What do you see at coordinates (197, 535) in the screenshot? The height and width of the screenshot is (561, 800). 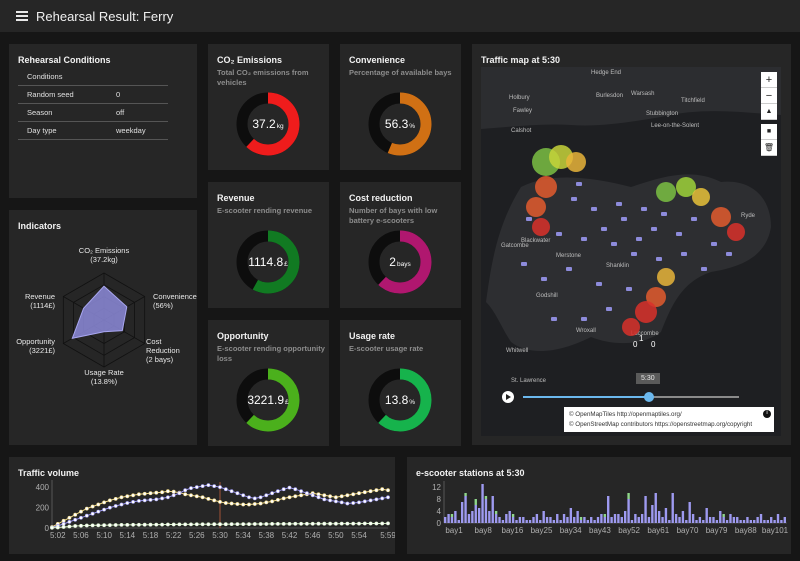 I see `x-tick-label: 5:26` at bounding box center [197, 535].